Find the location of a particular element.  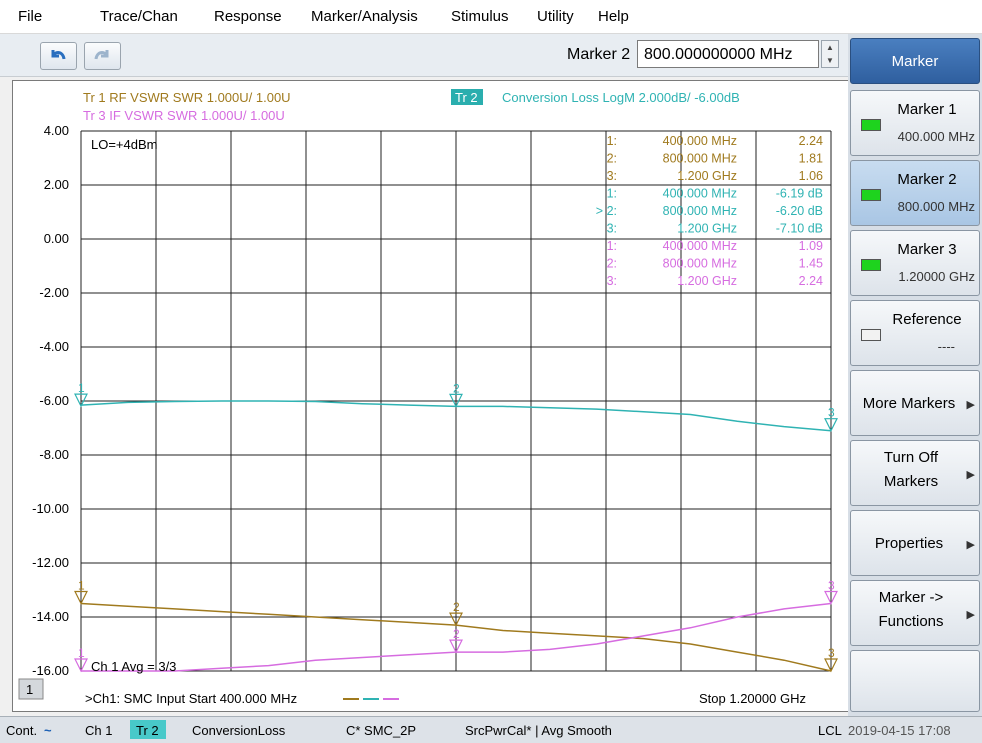

y-tick-label: -16.00 is located at coordinates (50, 670).